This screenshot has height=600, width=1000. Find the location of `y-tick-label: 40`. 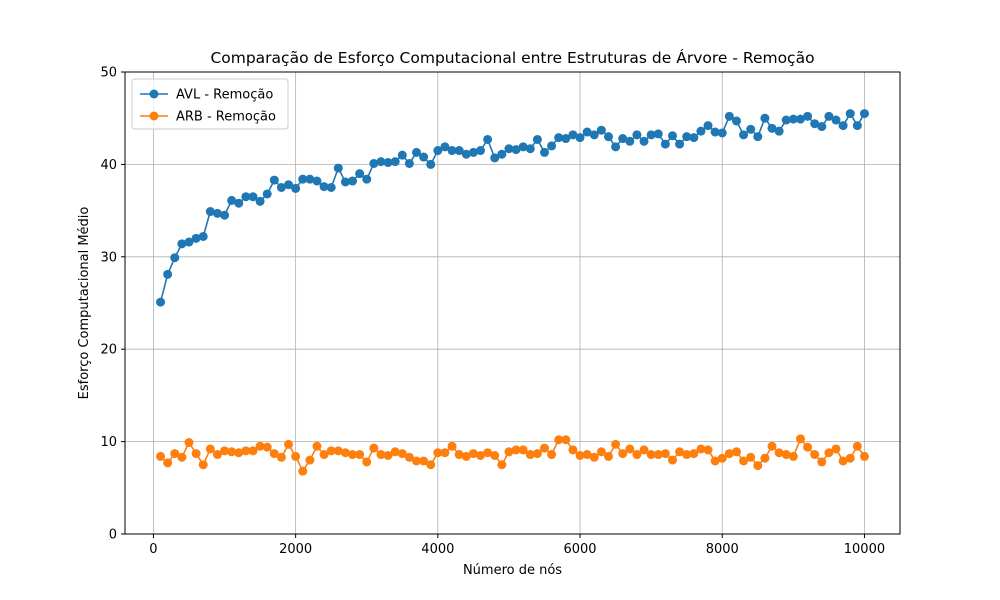

y-tick-label: 40 is located at coordinates (108, 165).